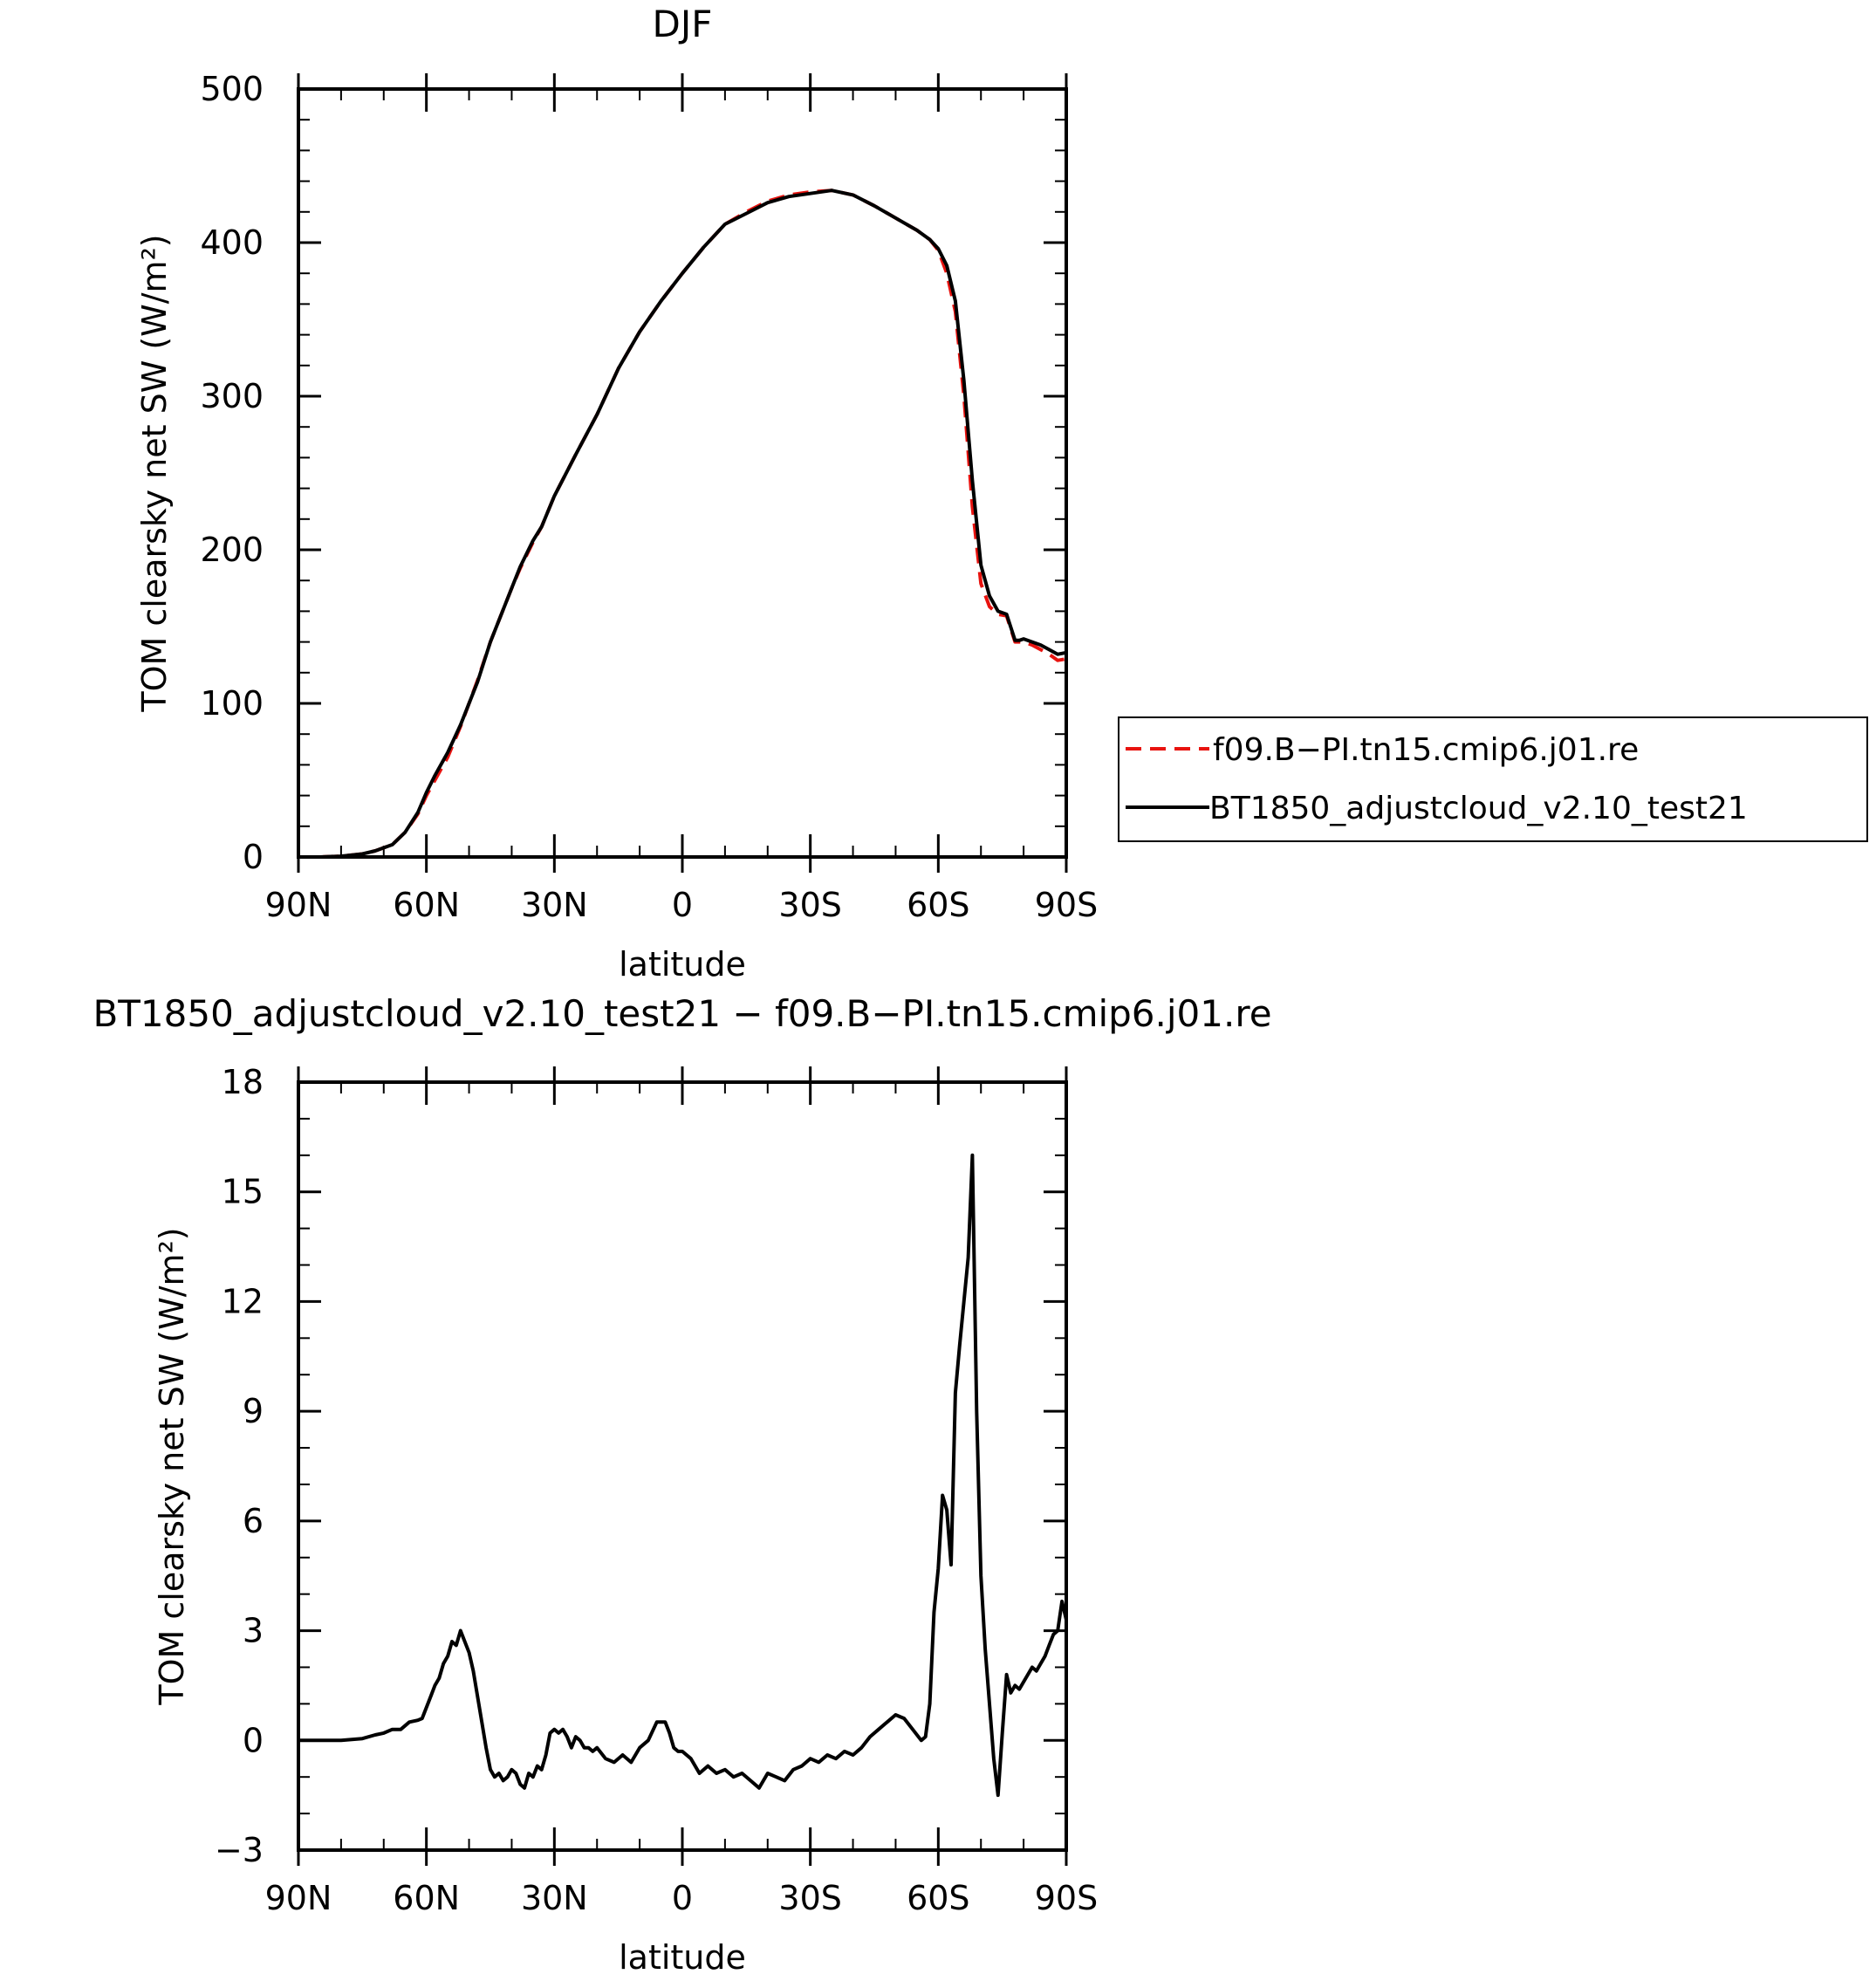 The image size is (1876, 1981). What do you see at coordinates (154, 473) in the screenshot?
I see `top-y-axis-label: TOM clearsky net SW (W/m²)` at bounding box center [154, 473].